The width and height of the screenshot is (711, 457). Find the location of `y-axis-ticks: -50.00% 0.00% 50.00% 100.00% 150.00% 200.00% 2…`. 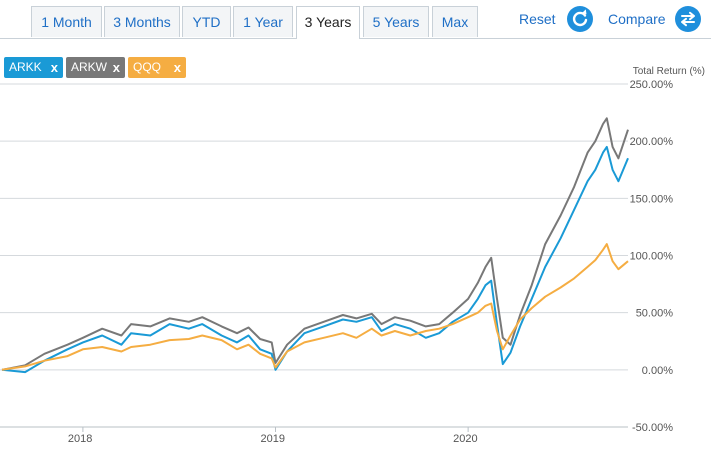

y-axis-ticks: -50.00% 0.00% 50.00% 100.00% 150.00% 200.00% 2… is located at coordinates (652, 256).